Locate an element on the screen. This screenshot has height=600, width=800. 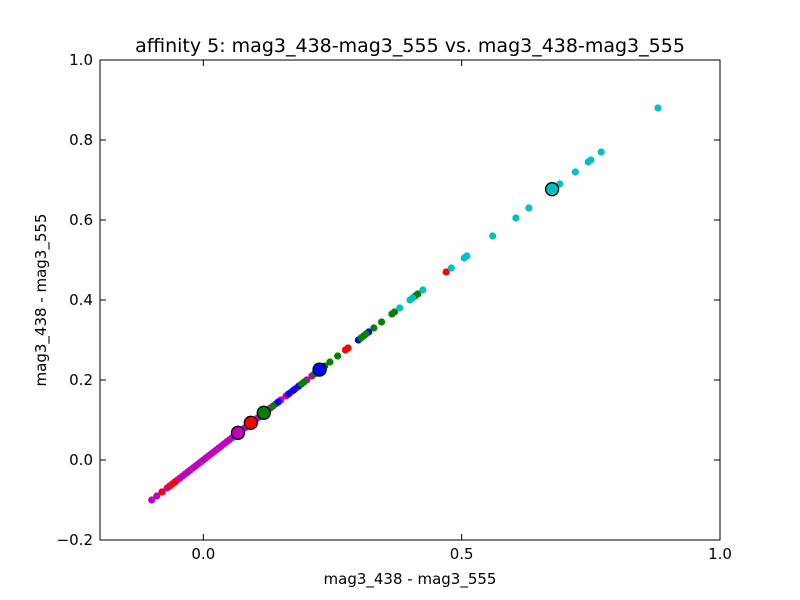
x-tick-label: 1.0 is located at coordinates (720, 554).